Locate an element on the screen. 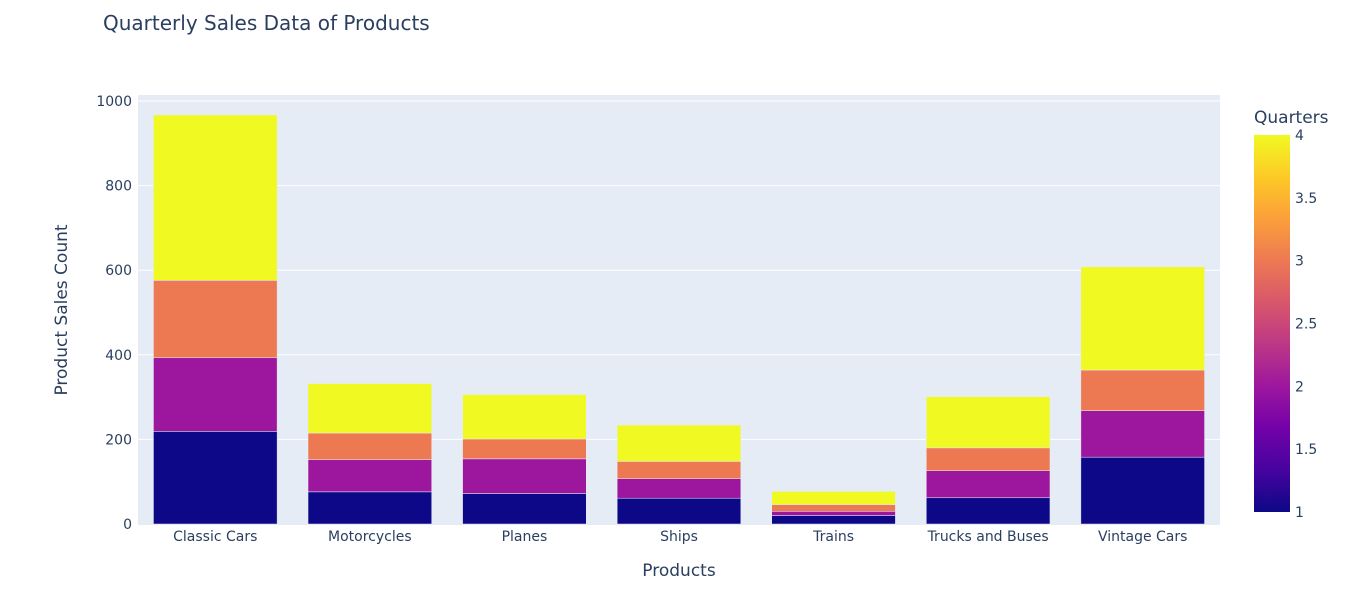 This screenshot has height=600, width=1357. x-tick-label: Motorcycles is located at coordinates (370, 537).